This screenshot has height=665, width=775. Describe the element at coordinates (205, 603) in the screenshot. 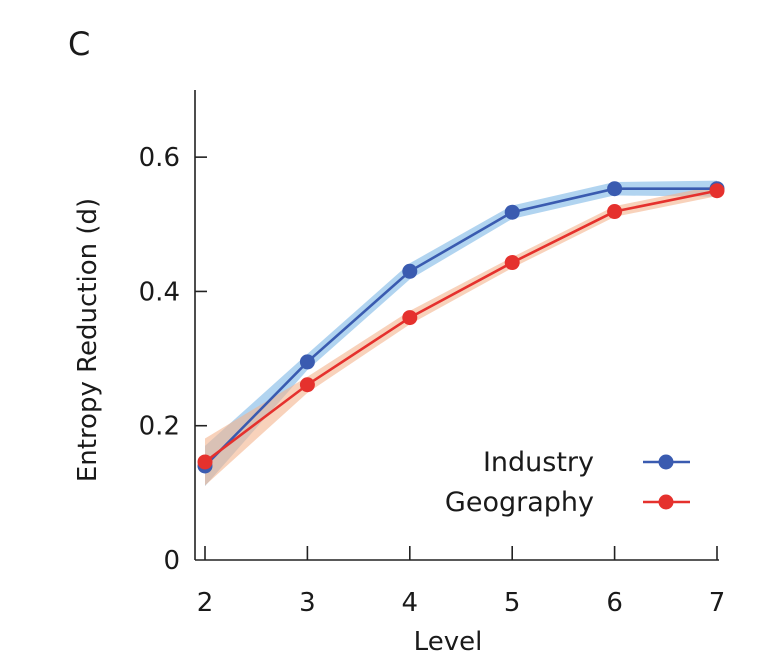

I see `x-tick-label: 2` at that location.